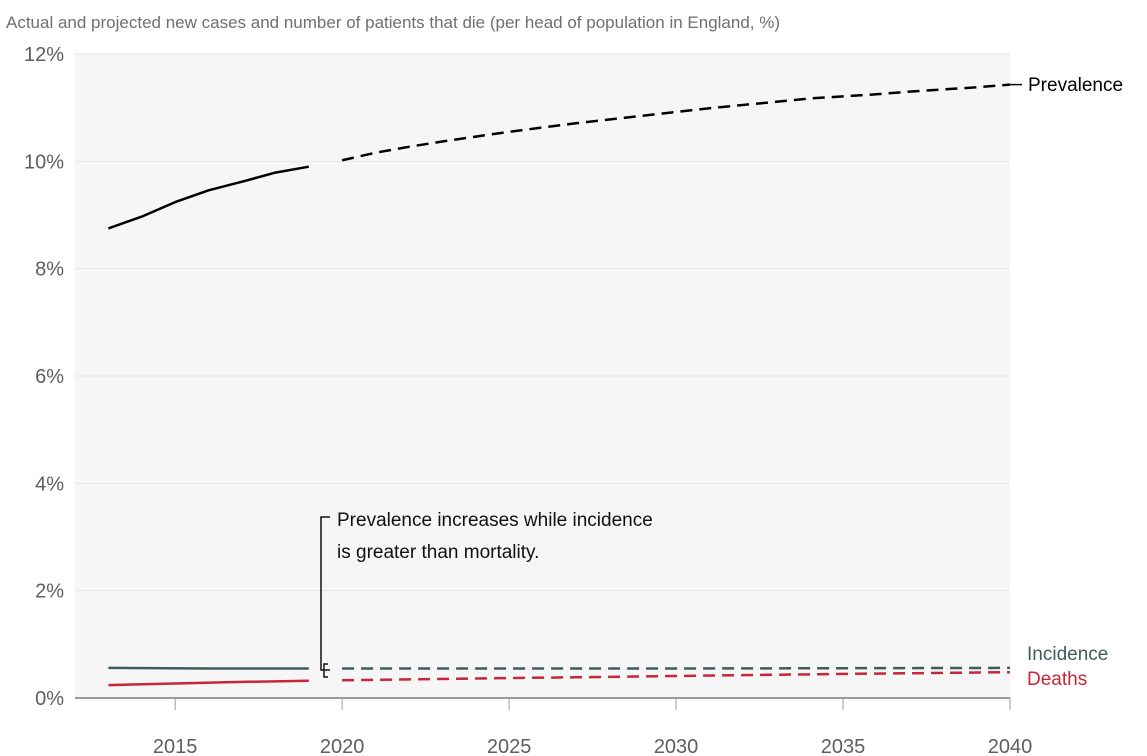 This screenshot has width=1147, height=756. Describe the element at coordinates (509, 746) in the screenshot. I see `x-tick-label: 2025` at that location.